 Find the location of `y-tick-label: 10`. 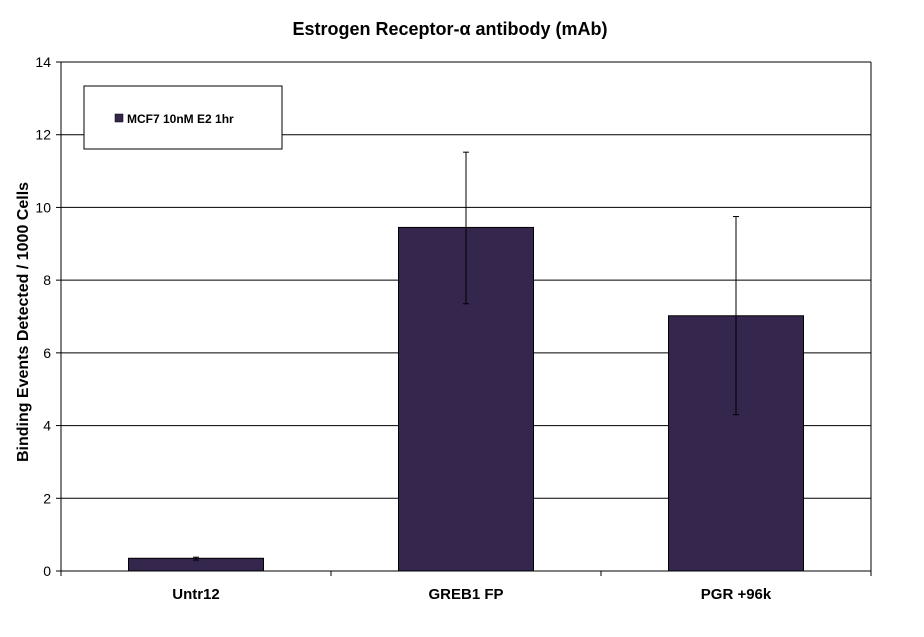

y-tick-label: 10 is located at coordinates (43, 207).